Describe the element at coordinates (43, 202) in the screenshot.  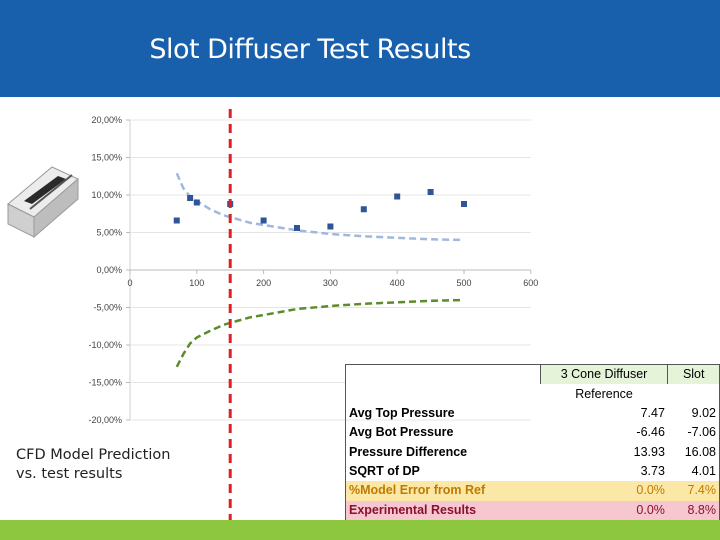
I see `slot-diffuser-image` at that location.